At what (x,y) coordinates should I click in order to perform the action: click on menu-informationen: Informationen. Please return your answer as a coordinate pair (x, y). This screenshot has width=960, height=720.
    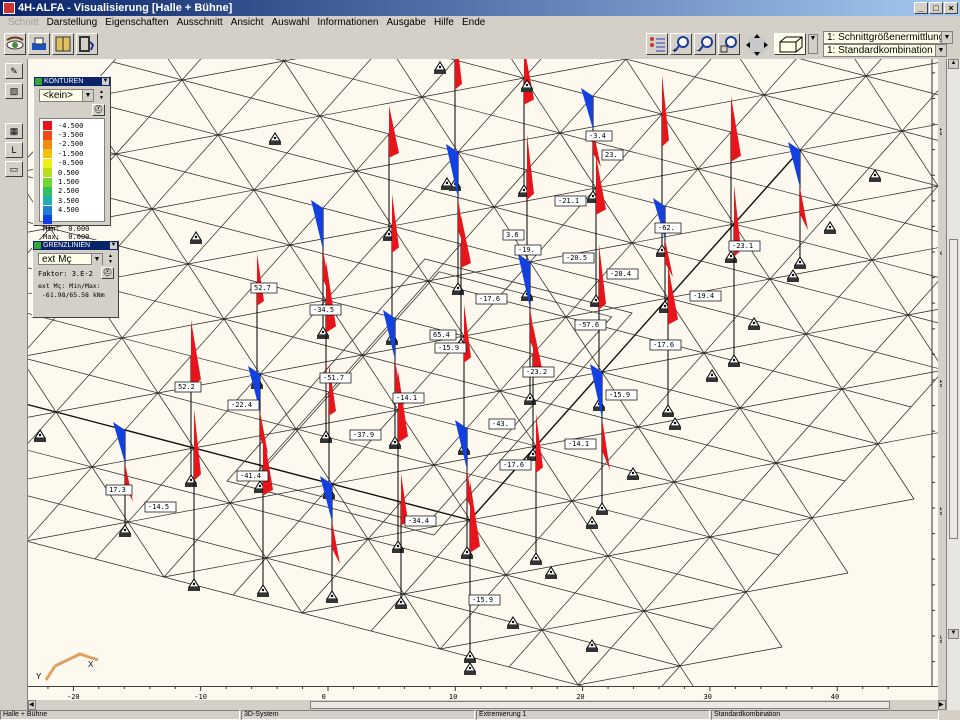
    Looking at the image, I should click on (348, 22).